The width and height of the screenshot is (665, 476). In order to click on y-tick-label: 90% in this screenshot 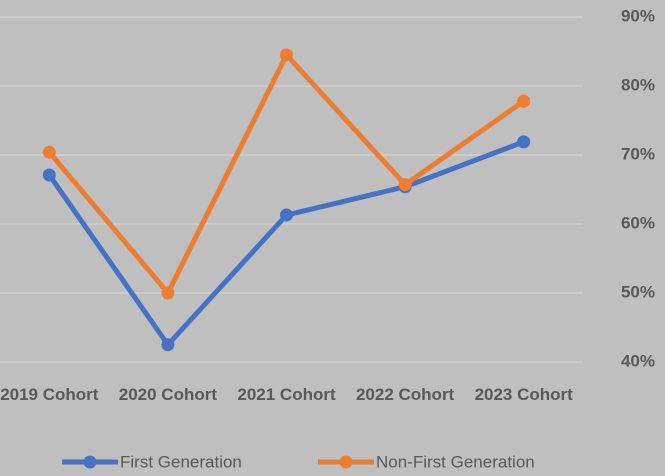, I will do `click(638, 15)`.